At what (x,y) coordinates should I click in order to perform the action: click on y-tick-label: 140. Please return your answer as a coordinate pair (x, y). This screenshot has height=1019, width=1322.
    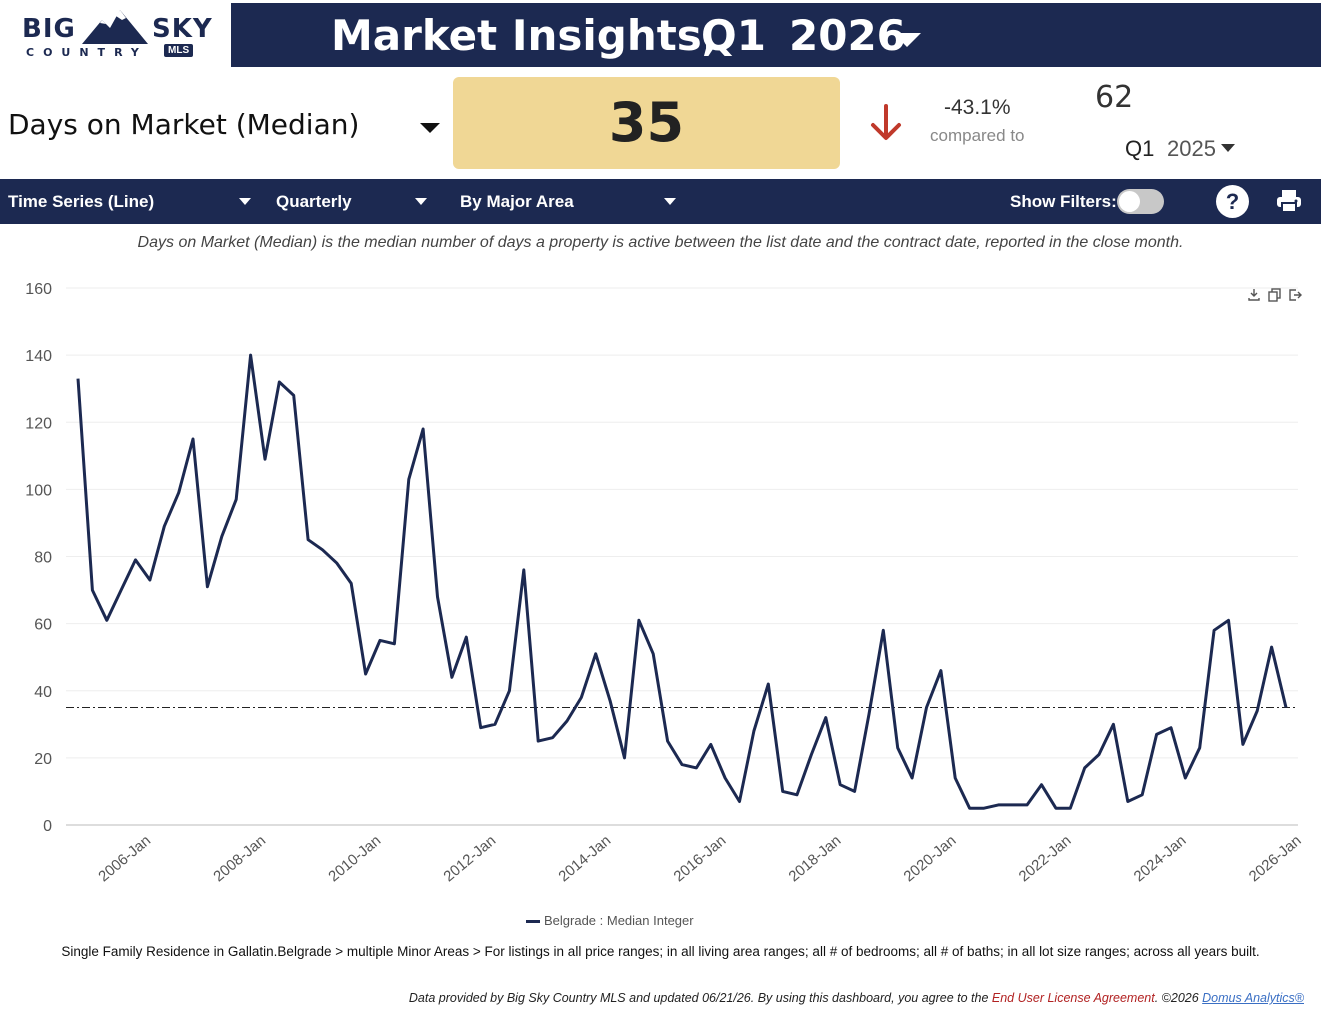
    Looking at the image, I should click on (38, 356).